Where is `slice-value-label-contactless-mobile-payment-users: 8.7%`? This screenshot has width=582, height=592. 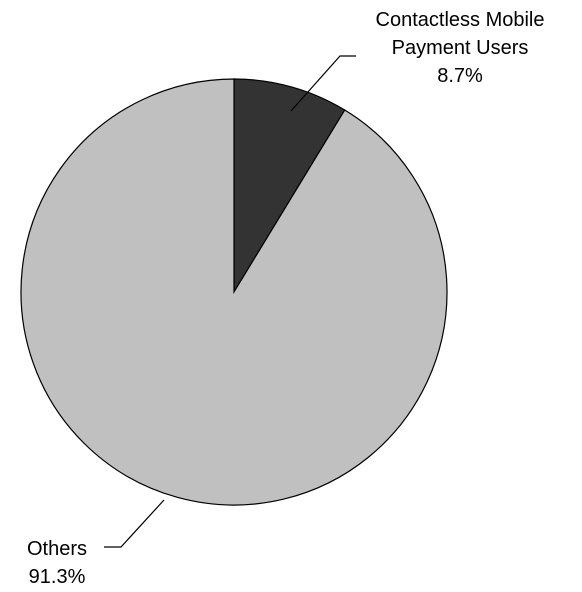 slice-value-label-contactless-mobile-payment-users: 8.7% is located at coordinates (460, 76).